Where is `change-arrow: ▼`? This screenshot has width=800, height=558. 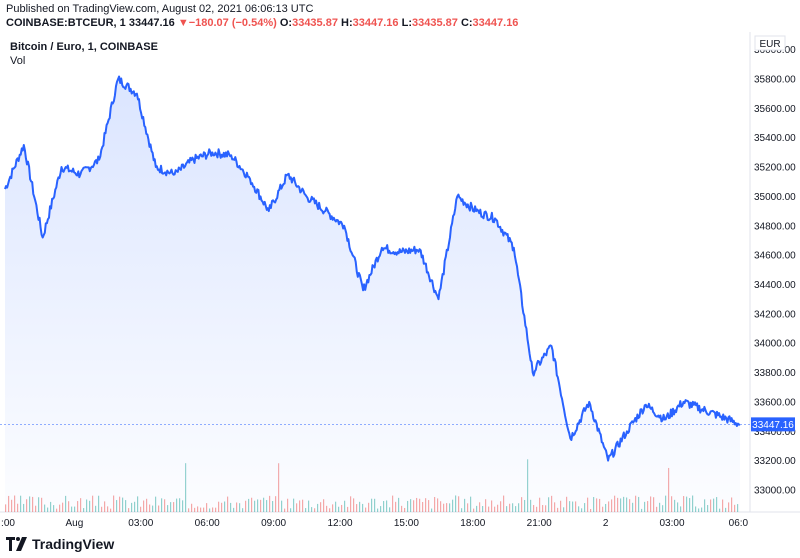 change-arrow: ▼ is located at coordinates (183, 23).